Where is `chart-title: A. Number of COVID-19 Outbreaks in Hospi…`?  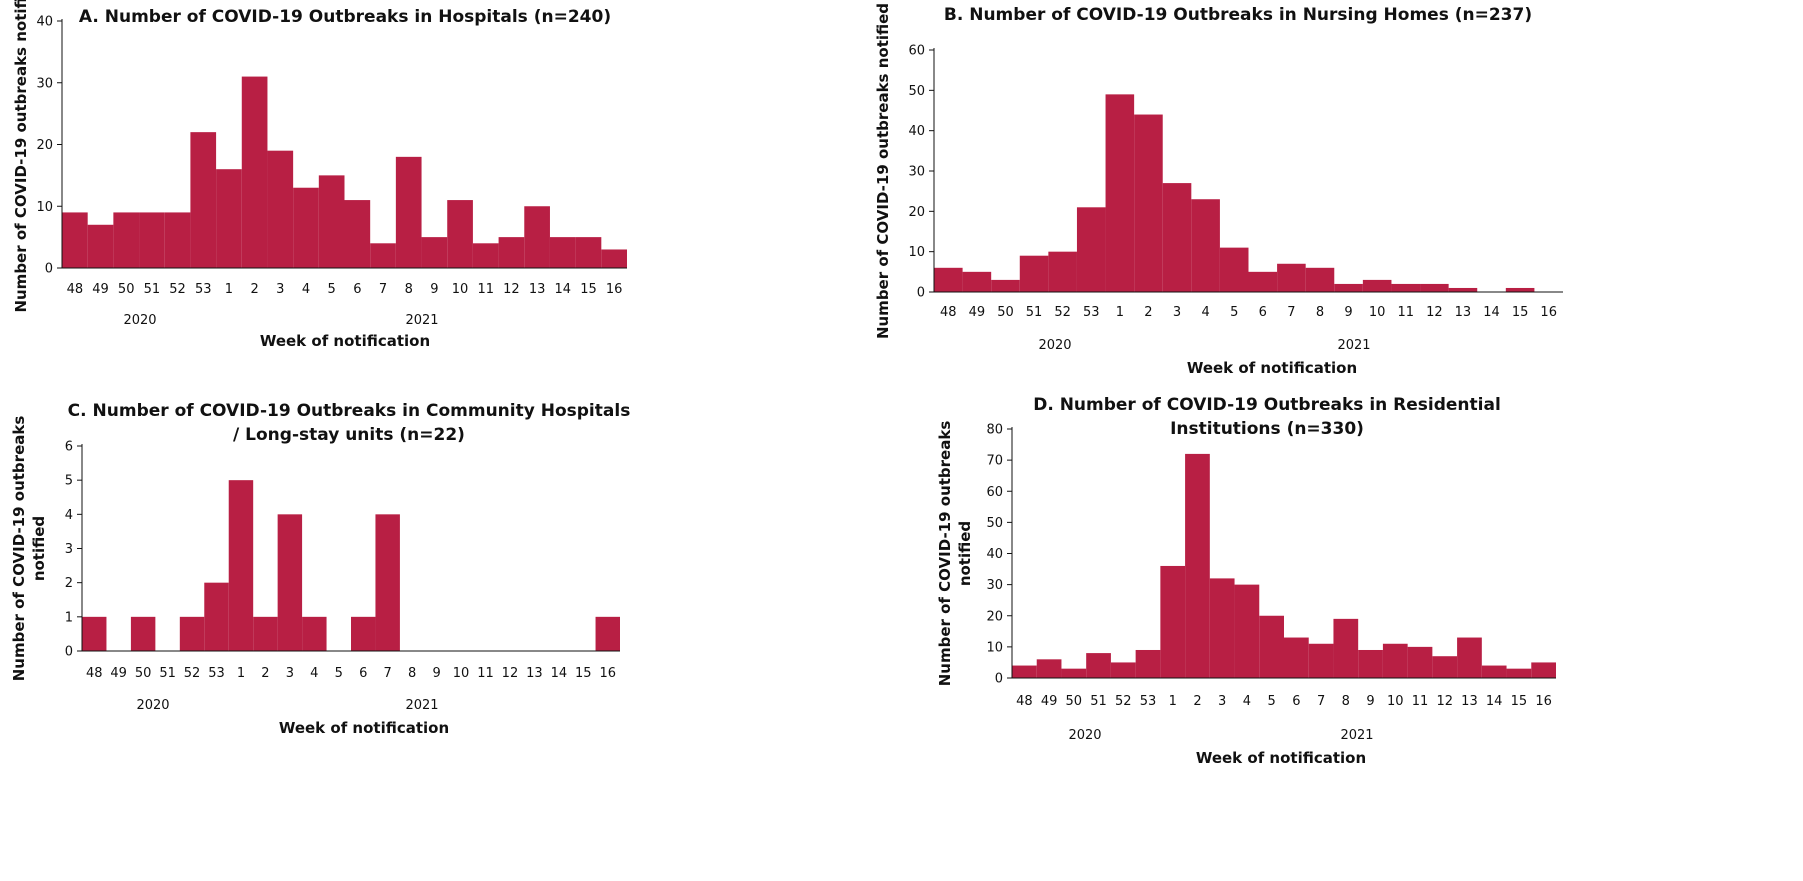
chart-title: A. Number of COVID-19 Outbreaks in Hospi… is located at coordinates (345, 17).